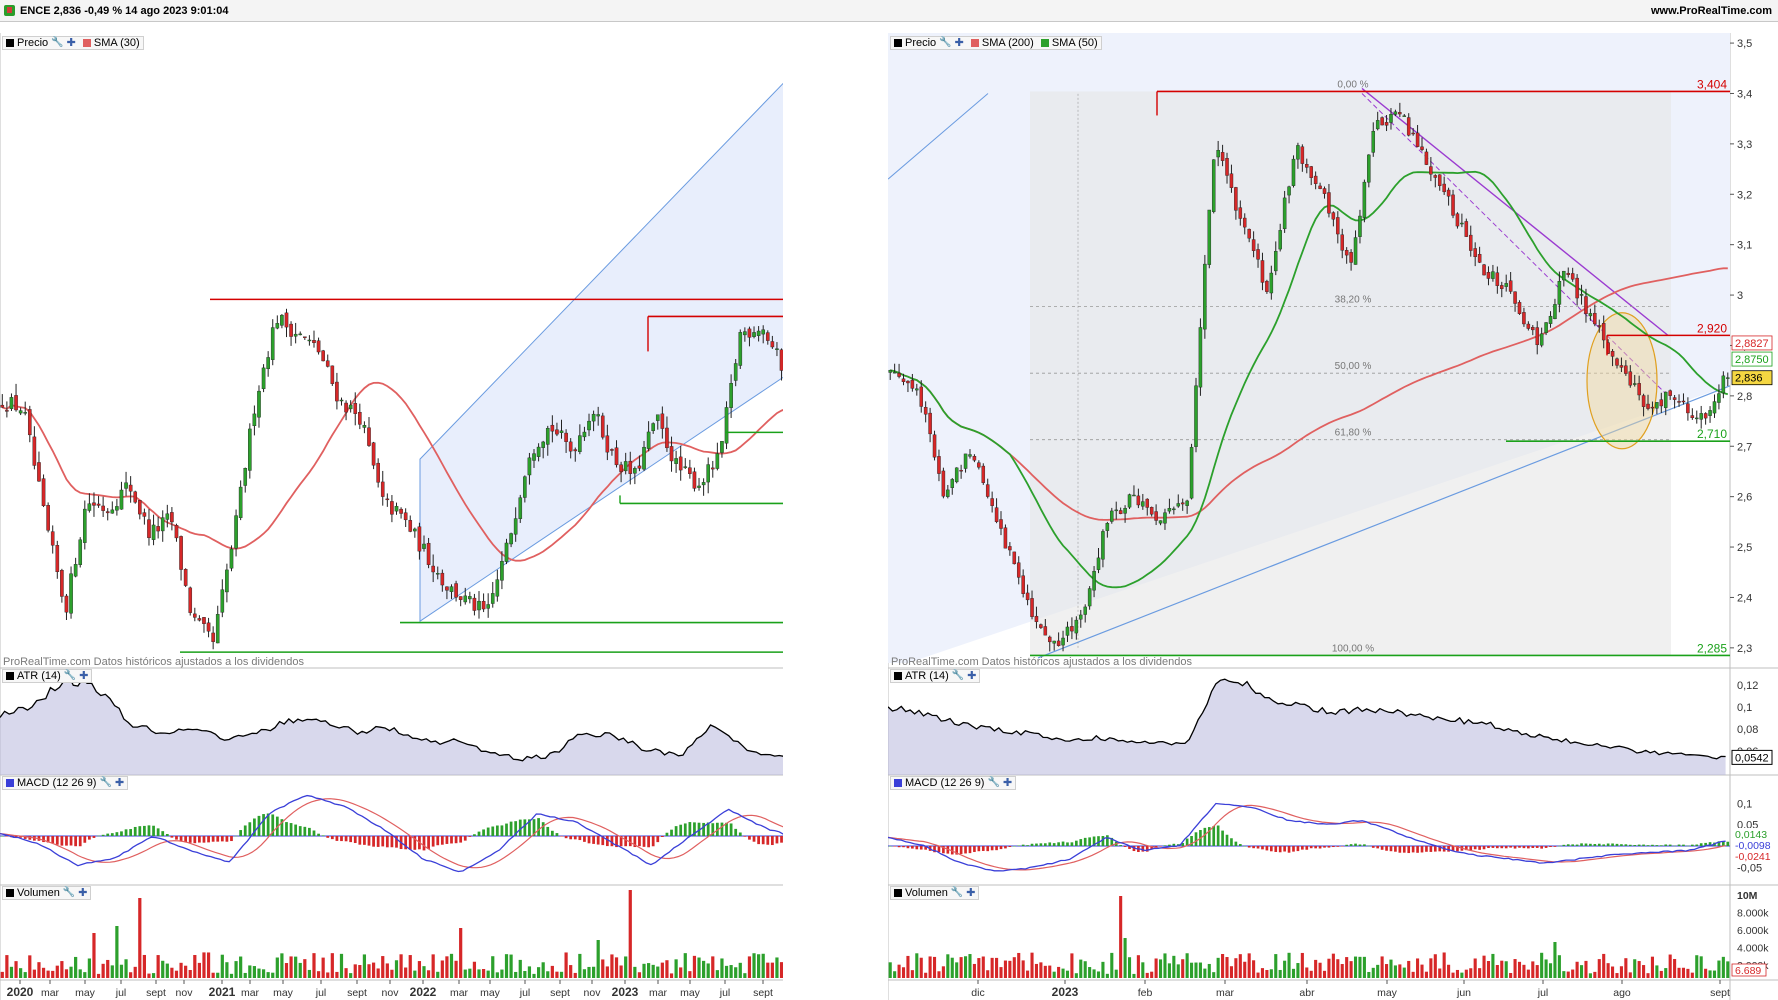 Image resolution: width=1778 pixels, height=1000 pixels. What do you see at coordinates (1711, 11) in the screenshot?
I see `site-name: www.ProRealTime.com` at bounding box center [1711, 11].